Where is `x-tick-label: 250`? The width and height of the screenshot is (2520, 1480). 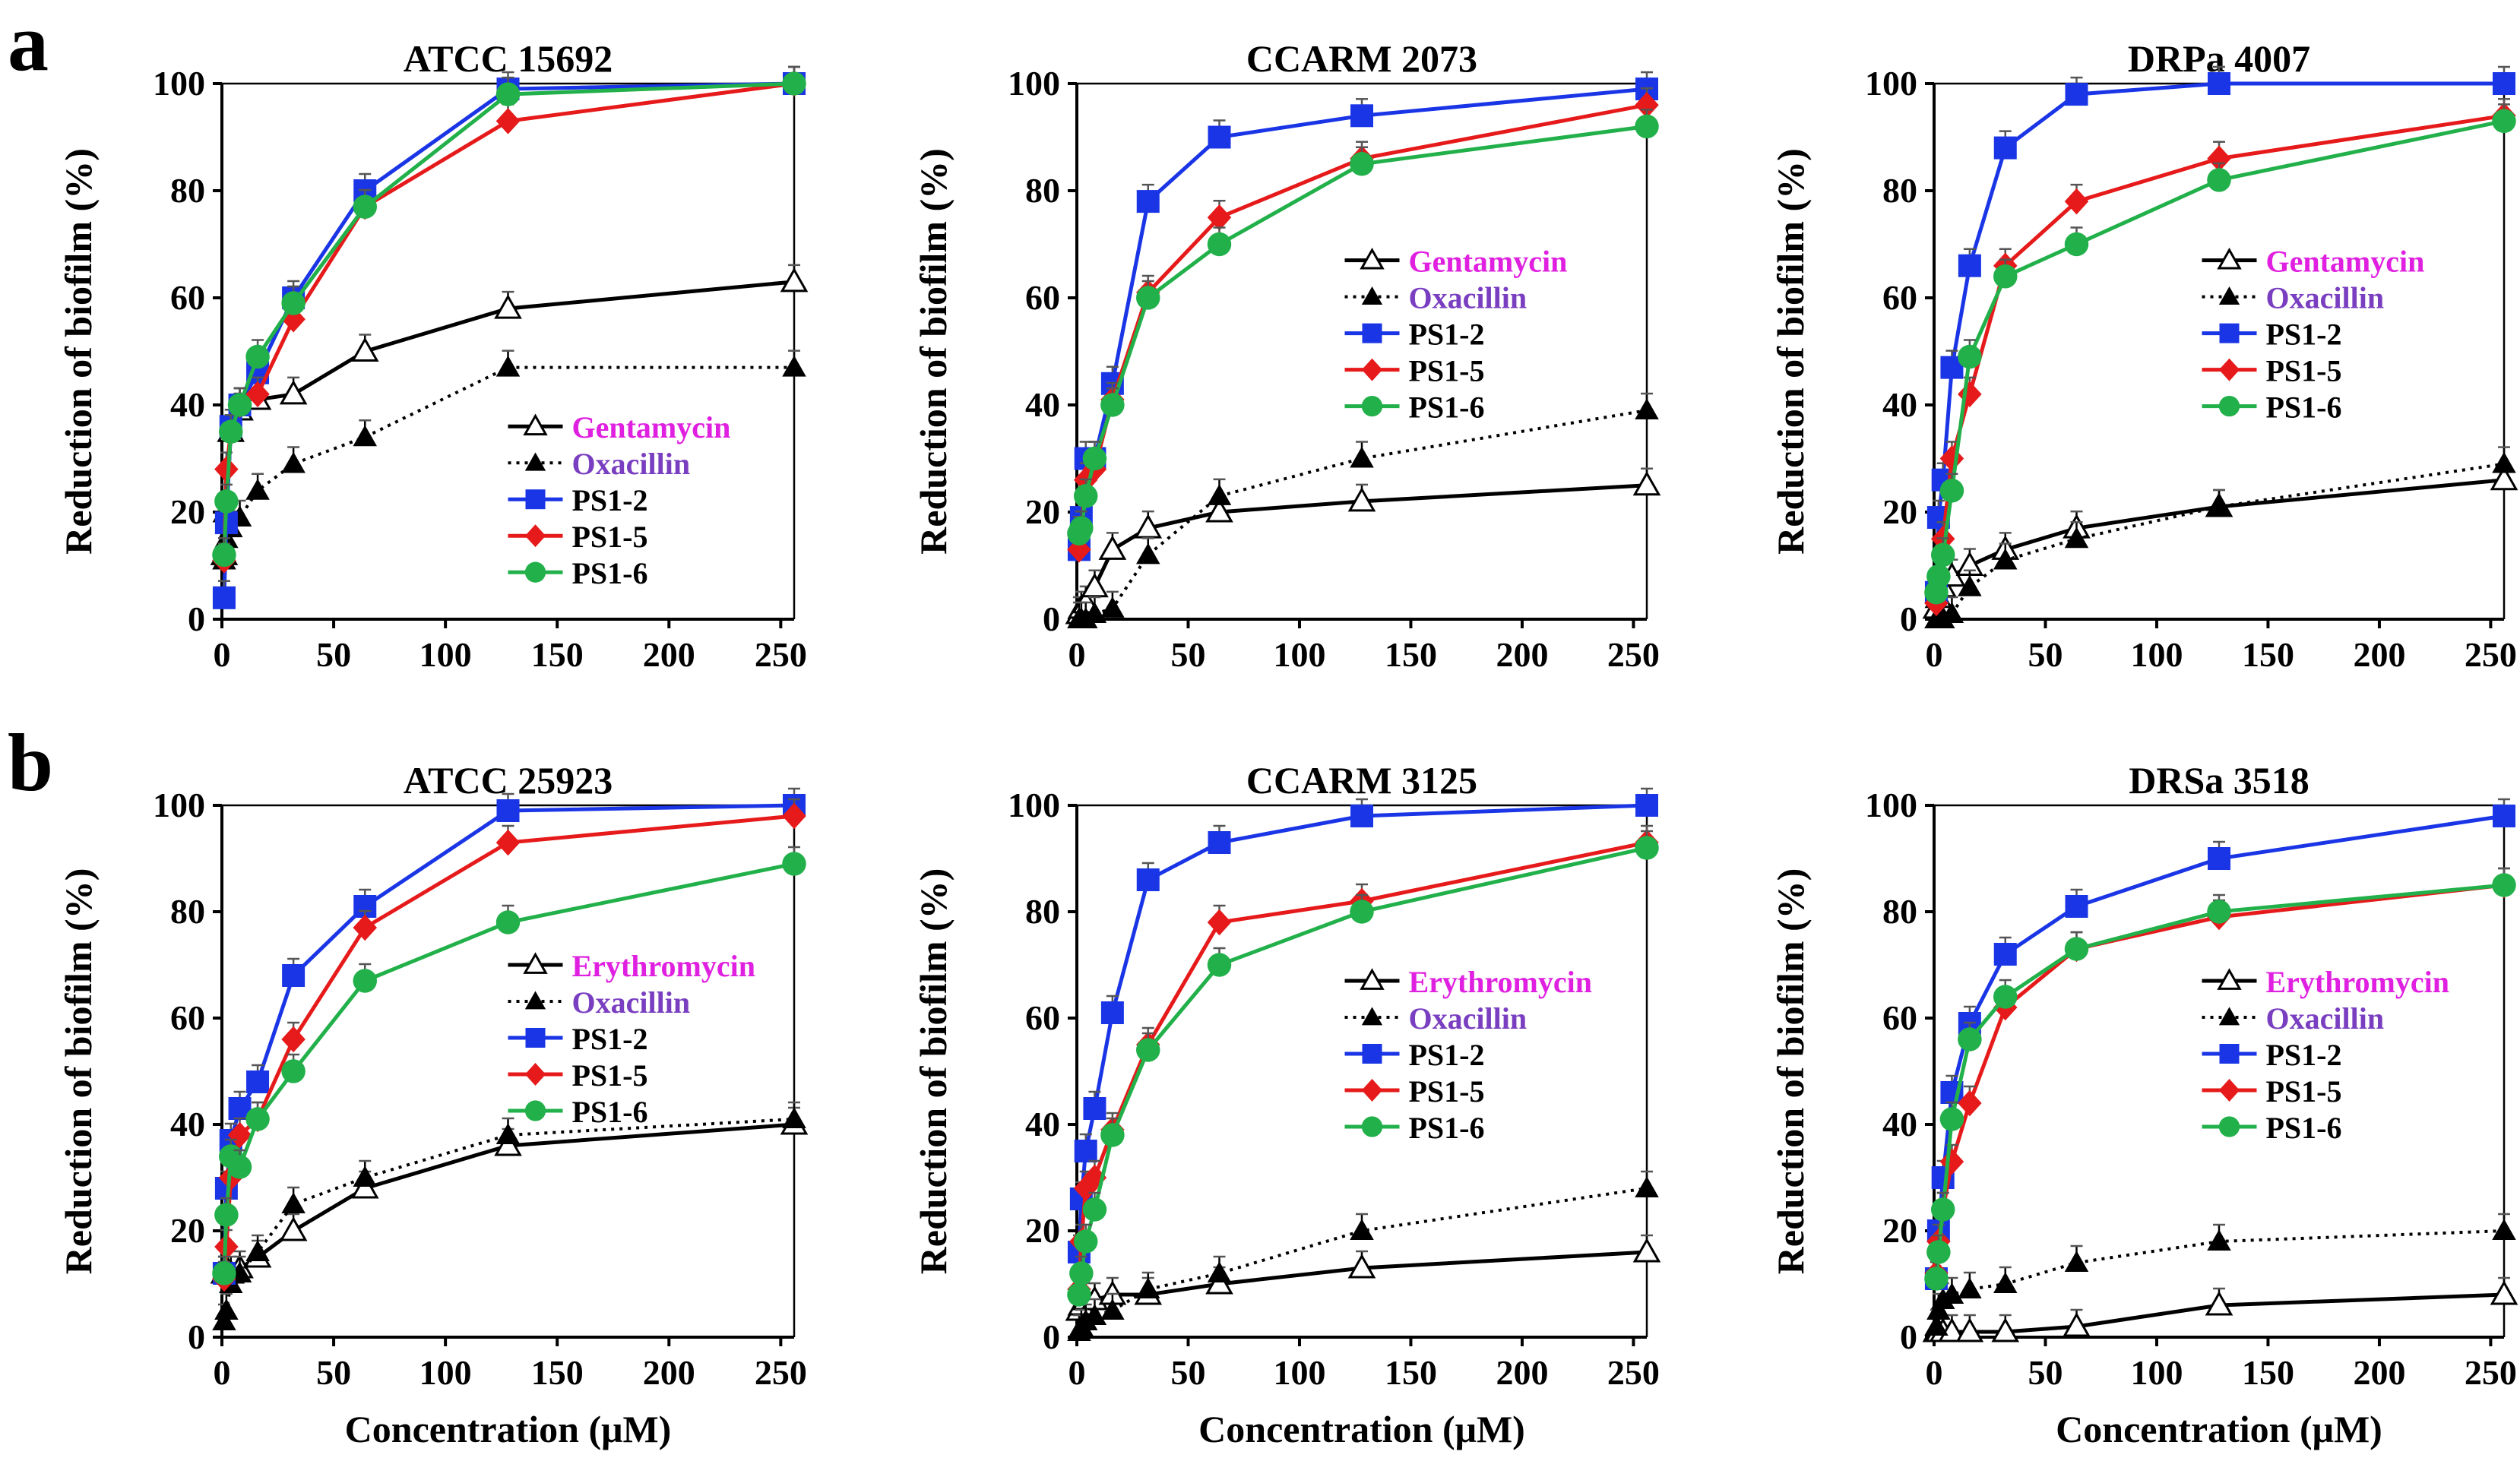 x-tick-label: 250 is located at coordinates (2491, 655).